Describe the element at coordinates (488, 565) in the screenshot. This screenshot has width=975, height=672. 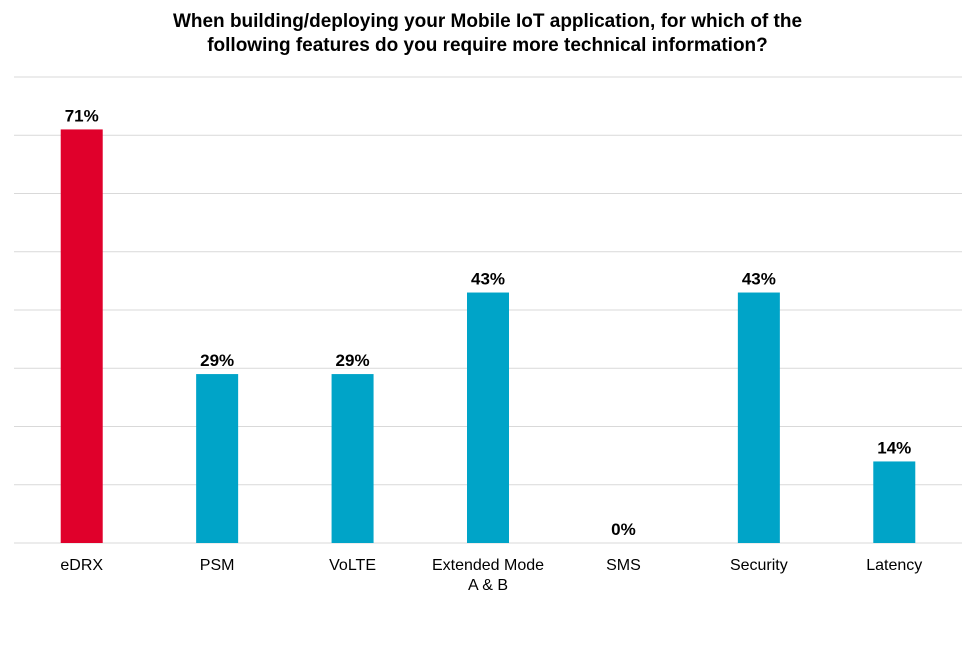
I see `category-label: Extended Mode` at that location.